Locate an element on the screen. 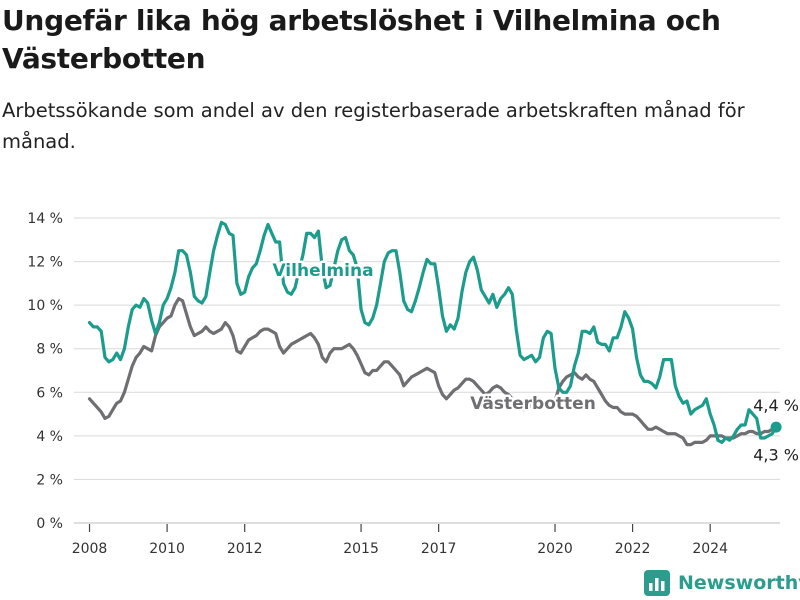 This screenshot has width=800, height=600. x-tick-label: 2020 is located at coordinates (555, 549).